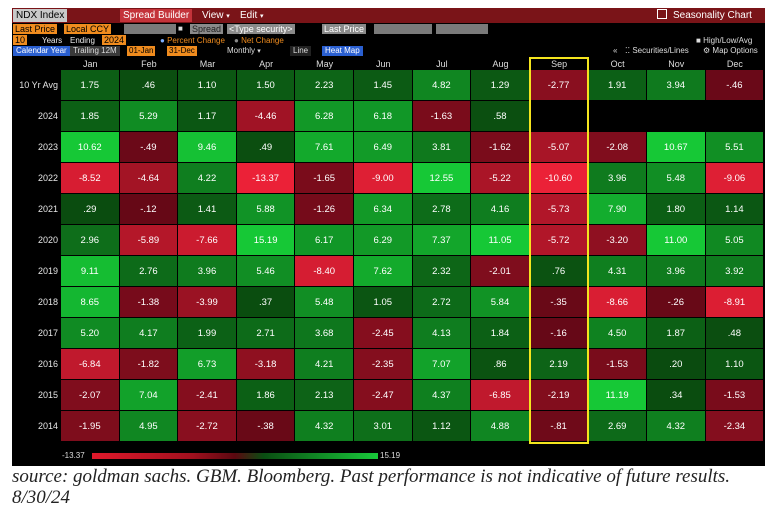 Image resolution: width=769 pixels, height=514 pixels. What do you see at coordinates (207, 426) in the screenshot?
I see `heatmap-cell: -2.72` at bounding box center [207, 426].